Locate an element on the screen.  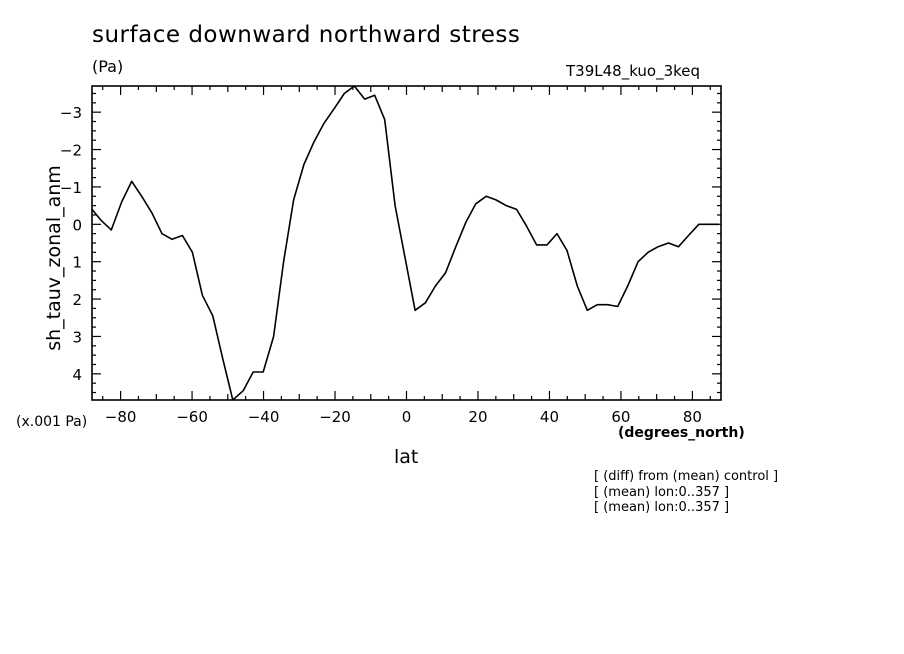
x-tick-label: −60 is located at coordinates (192, 417).